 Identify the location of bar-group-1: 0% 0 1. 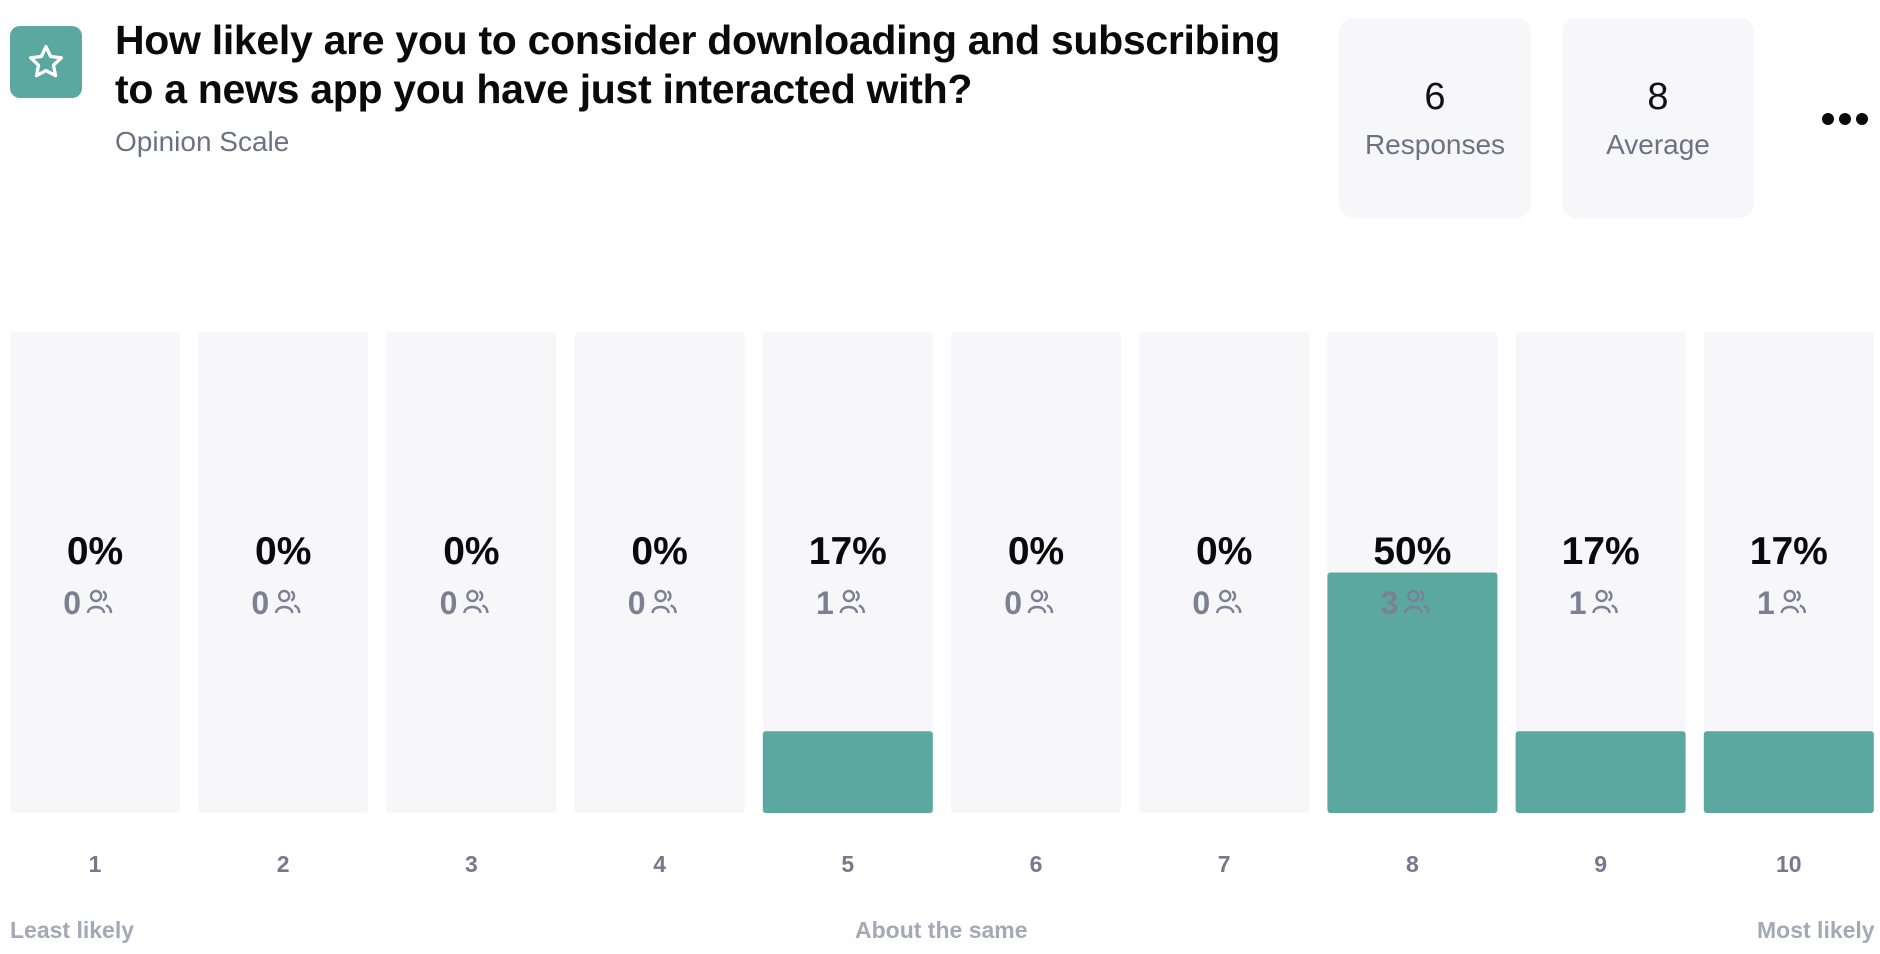
(95, 604).